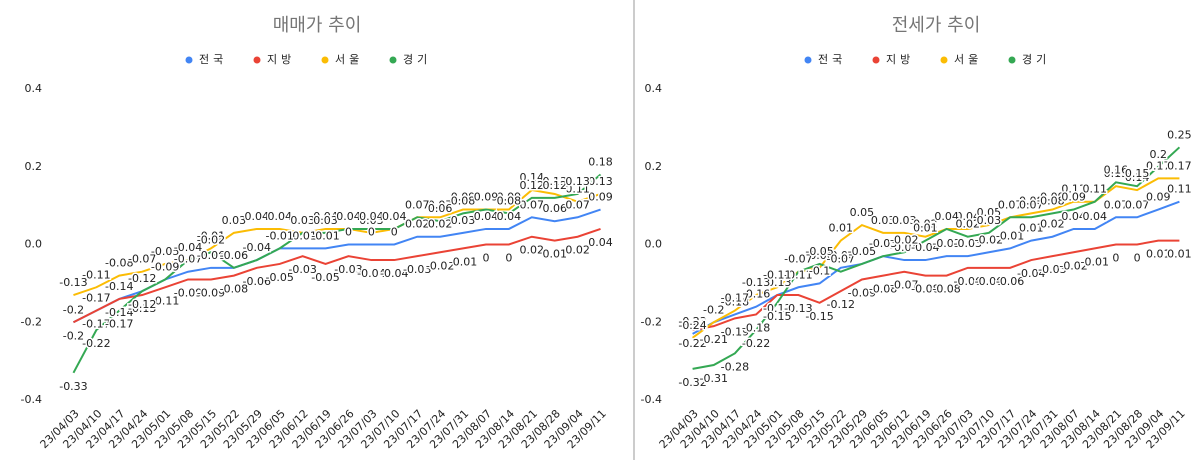 The image size is (1204, 460). Describe the element at coordinates (119, 286) in the screenshot. I see `data-label: -0.14` at that location.